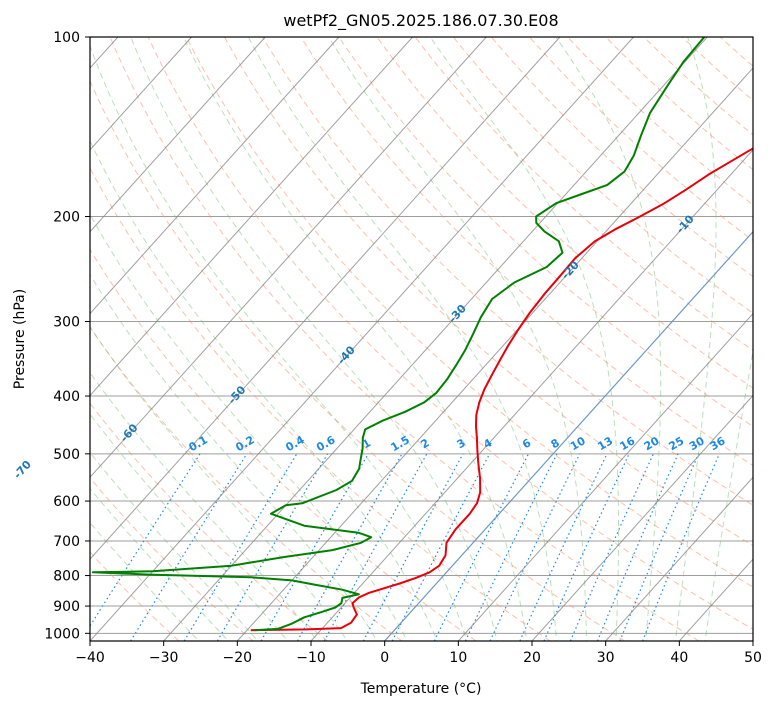 Image resolution: width=775 pixels, height=708 pixels. What do you see at coordinates (164, 658) in the screenshot?
I see `x-tick-label: −30` at bounding box center [164, 658].